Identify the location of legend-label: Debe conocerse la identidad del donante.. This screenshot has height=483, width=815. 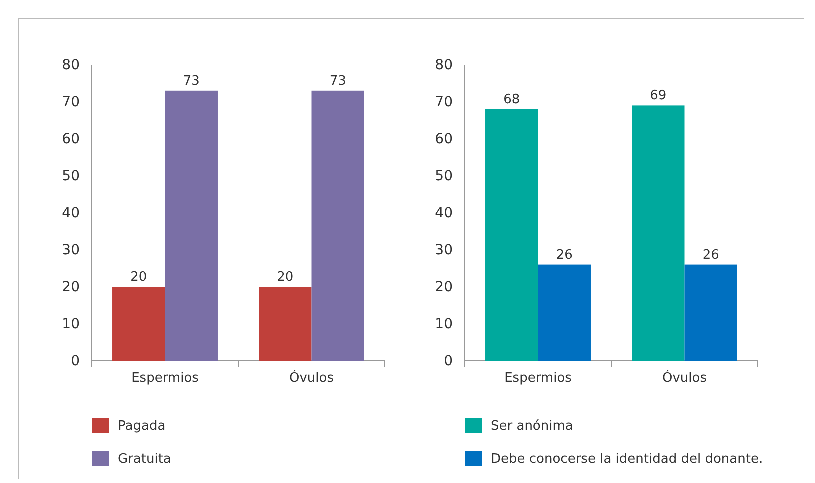
(627, 459).